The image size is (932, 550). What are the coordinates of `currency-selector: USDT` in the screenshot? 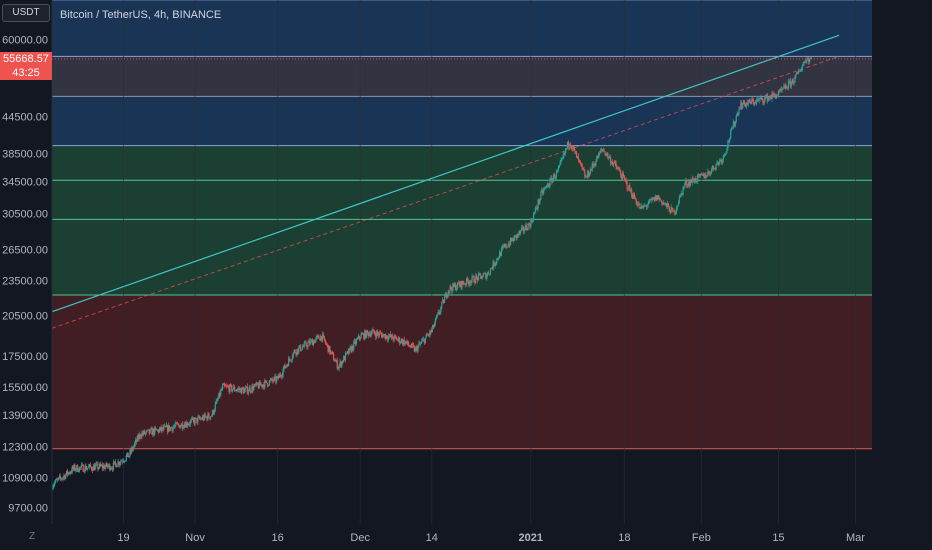 It's located at (26, 13).